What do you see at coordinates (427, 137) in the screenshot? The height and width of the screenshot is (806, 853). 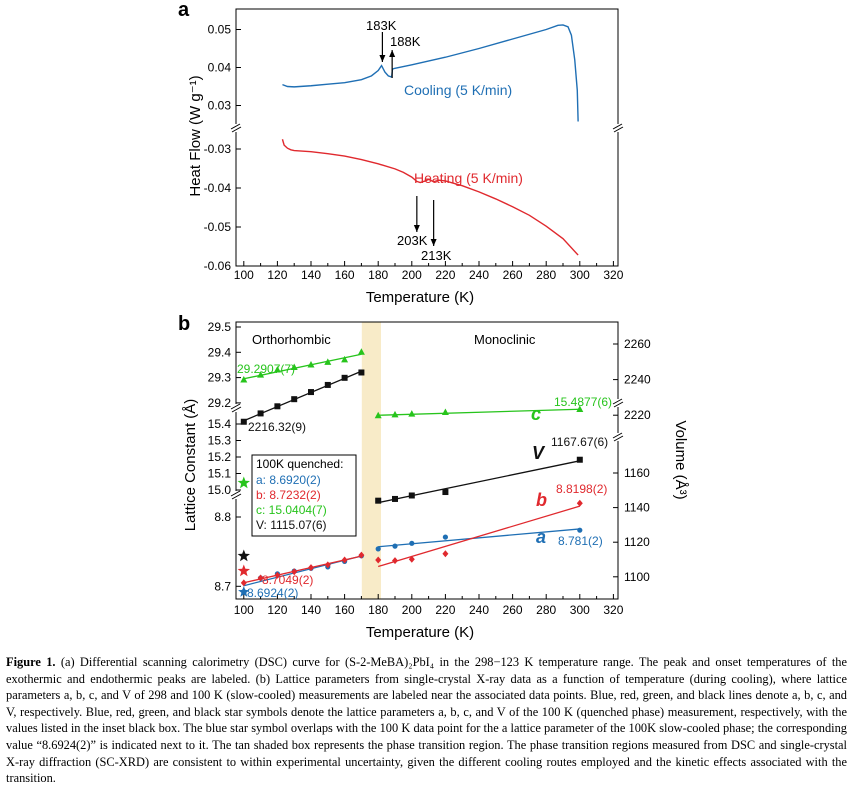 I see `panel-a-frame` at bounding box center [427, 137].